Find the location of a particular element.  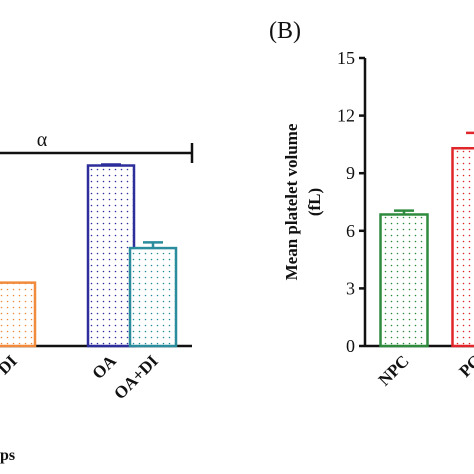

y-tick-label: 12 is located at coordinates (346, 116).